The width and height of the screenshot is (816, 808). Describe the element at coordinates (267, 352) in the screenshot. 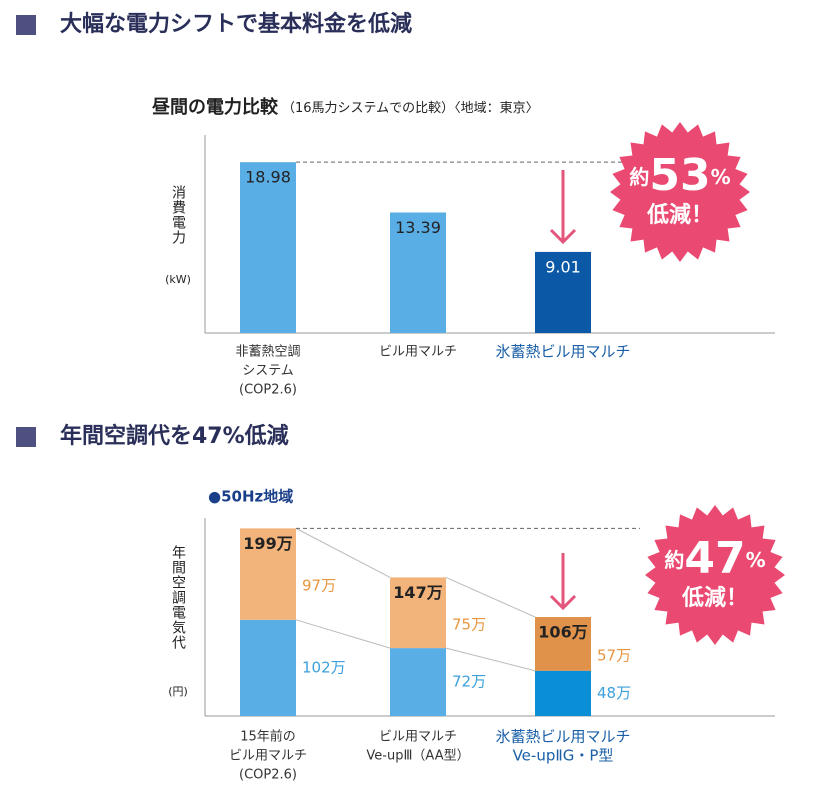

I see `x-tick-label: 非蓄熱空調` at that location.